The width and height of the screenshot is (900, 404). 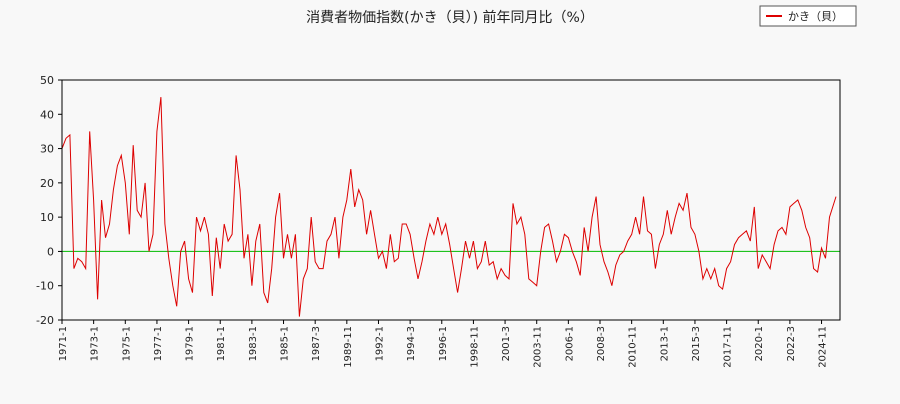 What do you see at coordinates (47, 217) in the screenshot?
I see `y-tick-label: 10` at bounding box center [47, 217].